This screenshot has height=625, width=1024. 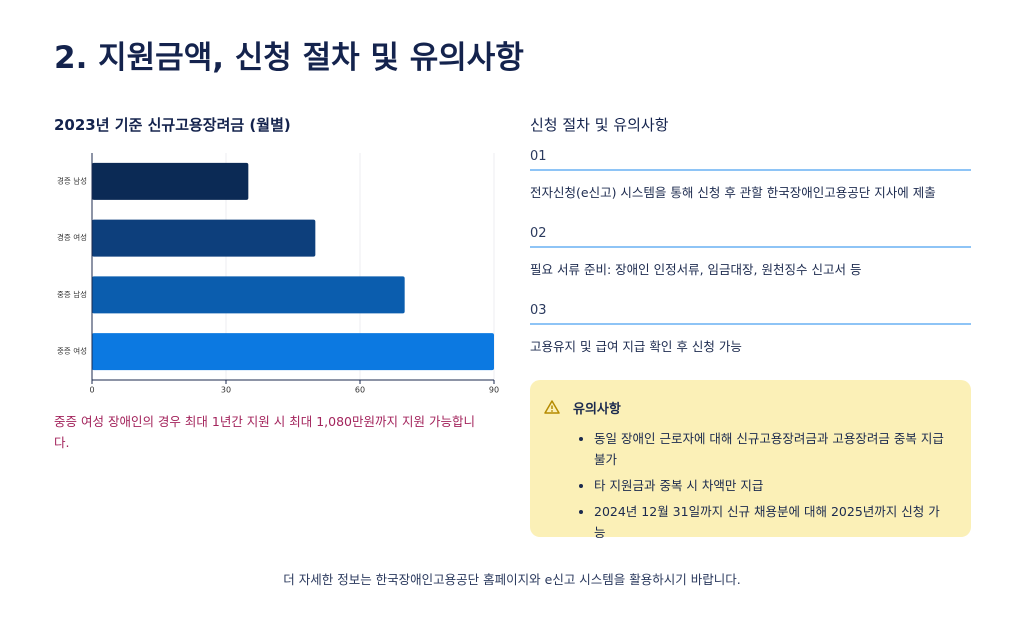 What do you see at coordinates (771, 485) in the screenshot?
I see `caution-item: 타 지원금과 중복 시 차액만 지급` at bounding box center [771, 485].